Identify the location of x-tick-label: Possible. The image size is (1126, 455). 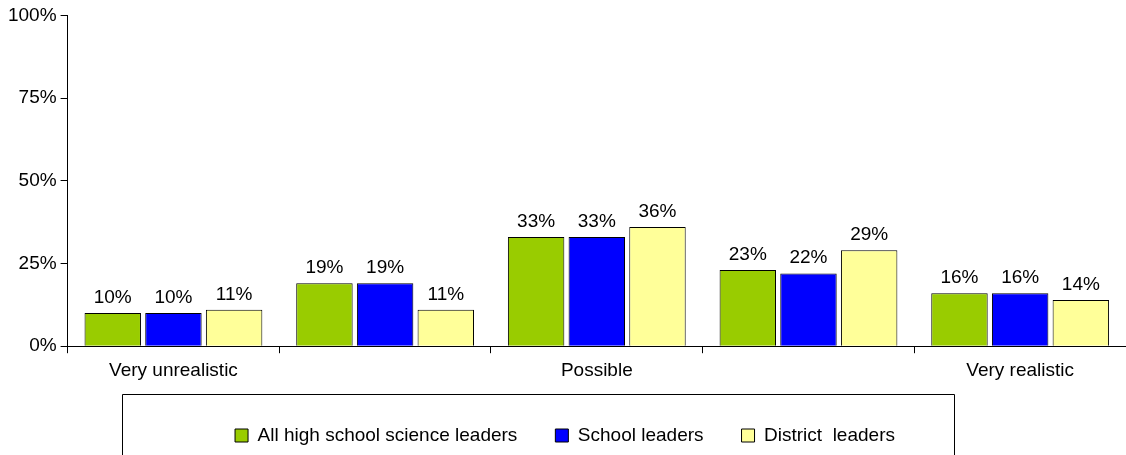
(596, 369).